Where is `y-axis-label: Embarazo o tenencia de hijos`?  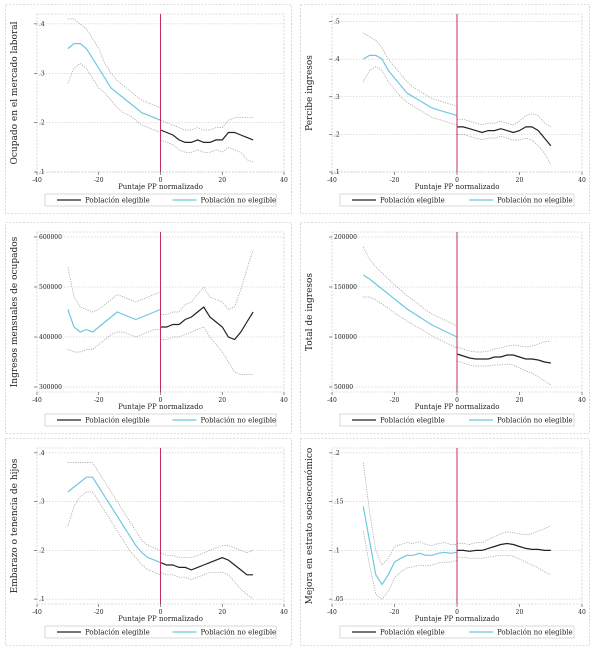 y-axis-label: Embarazo o tenencia de hijos is located at coordinates (15, 525).